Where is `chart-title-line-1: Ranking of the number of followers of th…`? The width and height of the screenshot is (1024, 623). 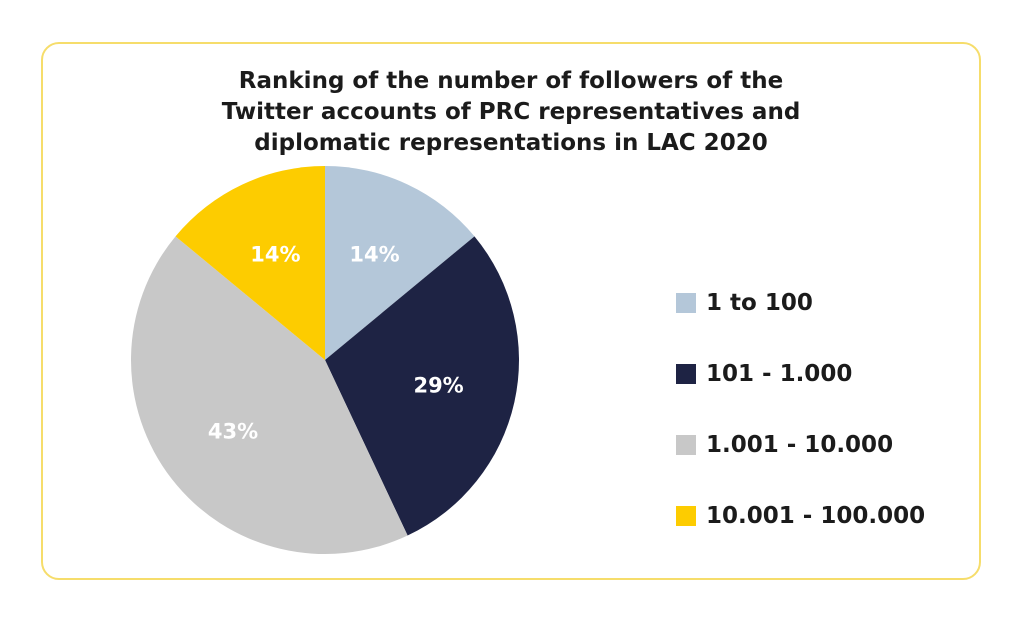
chart-title-line-1: Ranking of the number of followers of th… is located at coordinates (511, 81).